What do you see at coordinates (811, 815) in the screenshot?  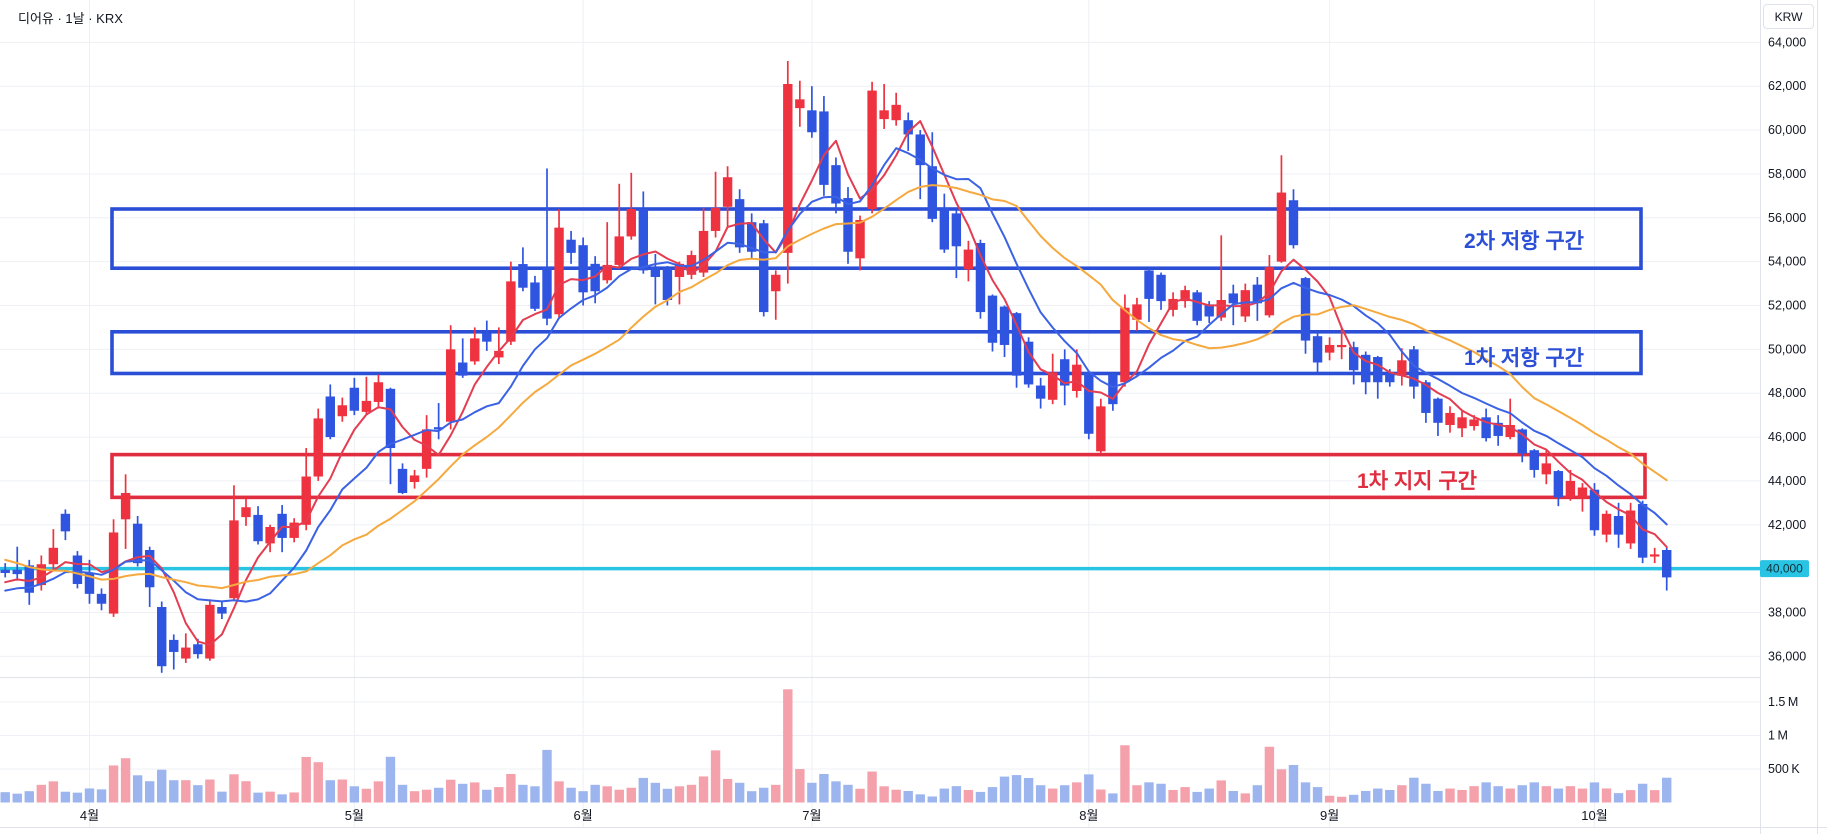 I see `month-label: 7월` at bounding box center [811, 815].